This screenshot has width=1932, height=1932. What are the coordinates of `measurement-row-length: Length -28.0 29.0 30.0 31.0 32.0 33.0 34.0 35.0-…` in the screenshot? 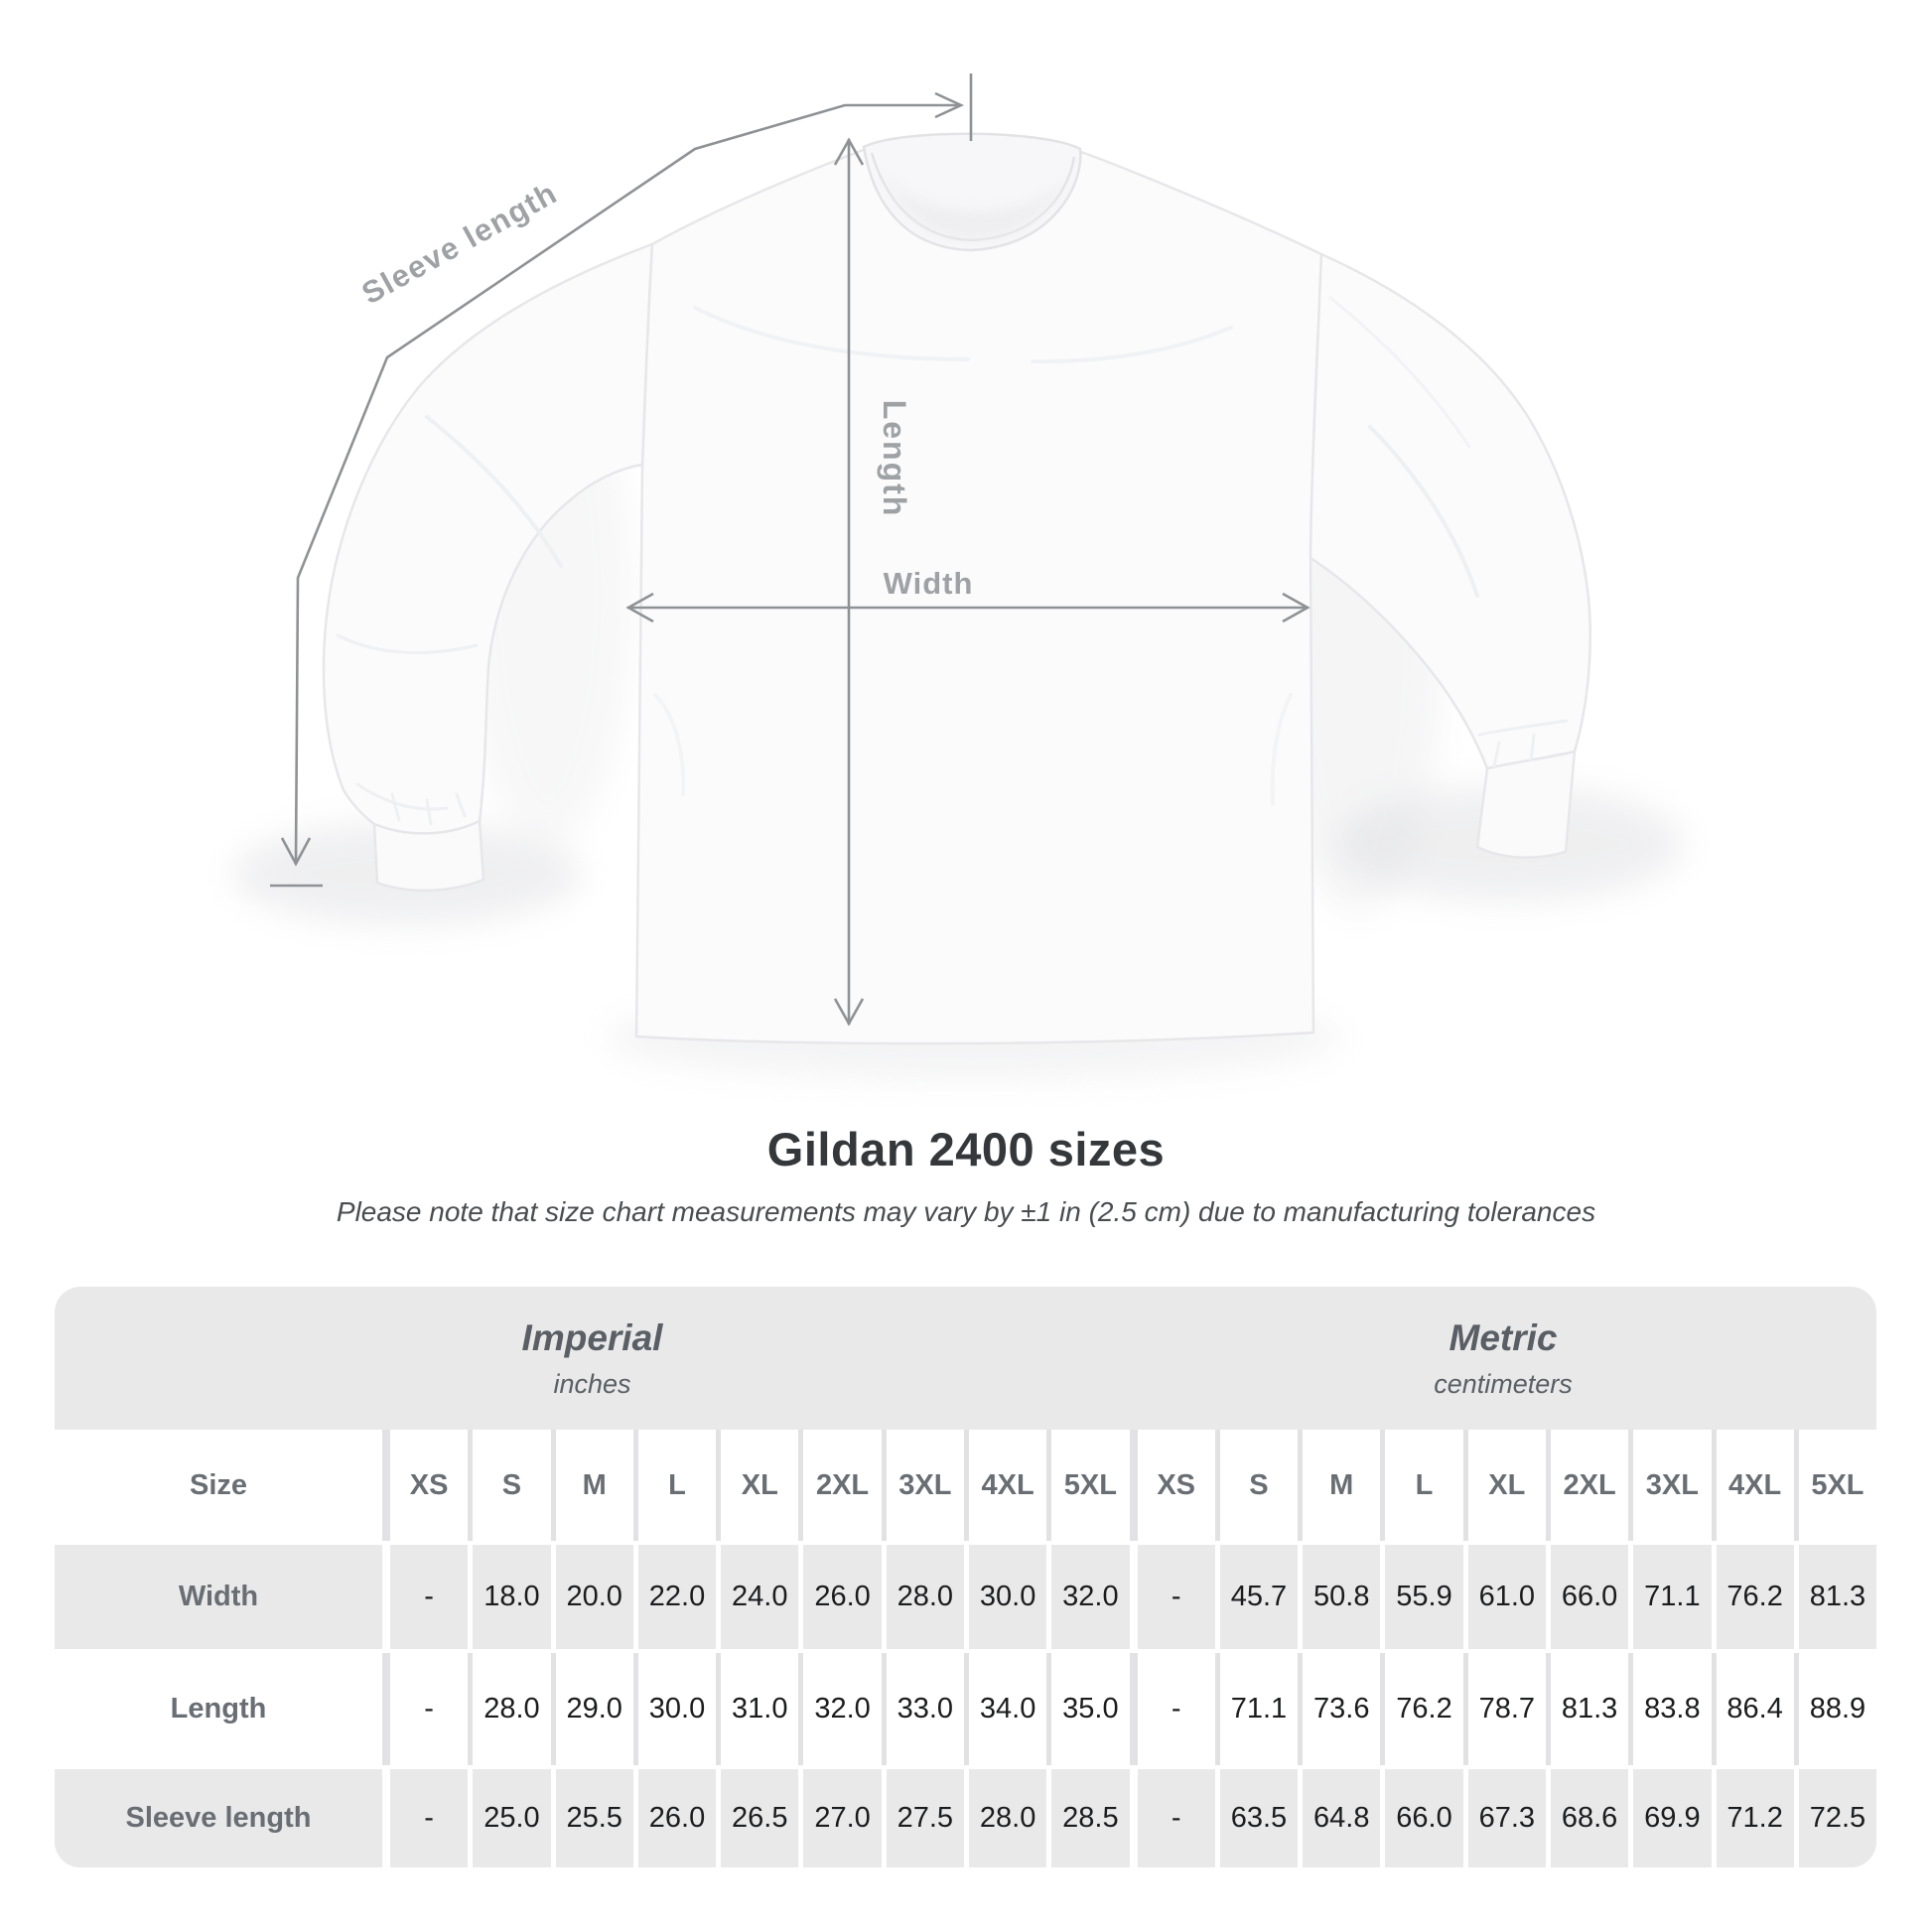 It's located at (966, 1709).